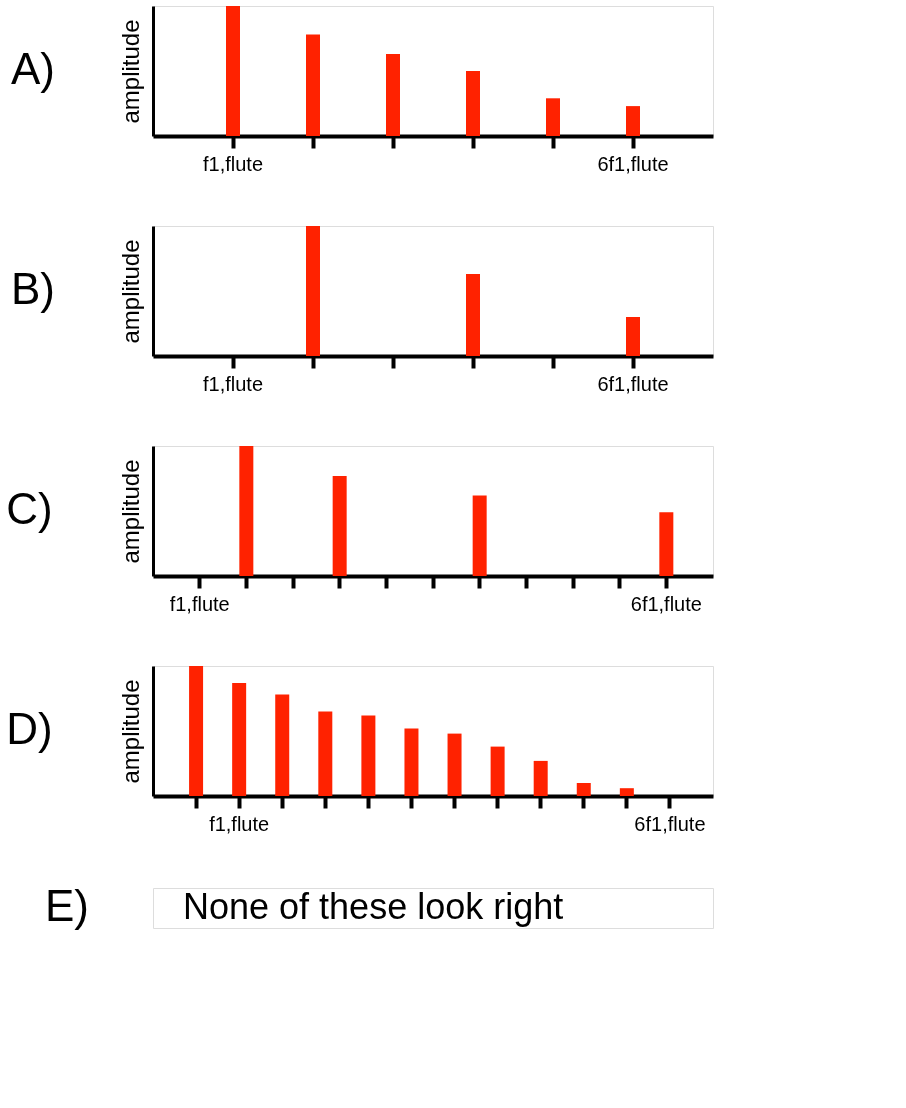 Image resolution: width=906 pixels, height=1108 pixels. Describe the element at coordinates (29, 728) in the screenshot. I see `text: D)` at that location.